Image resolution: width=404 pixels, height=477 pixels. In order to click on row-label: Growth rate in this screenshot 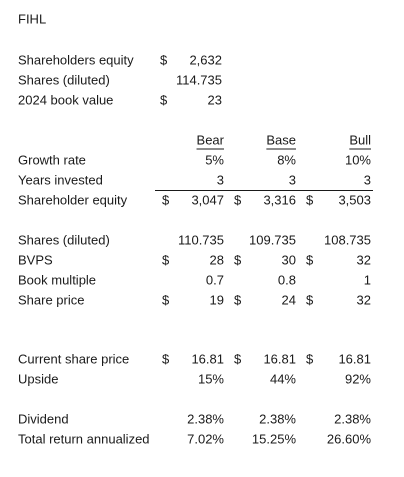, I will do `click(52, 159)`.